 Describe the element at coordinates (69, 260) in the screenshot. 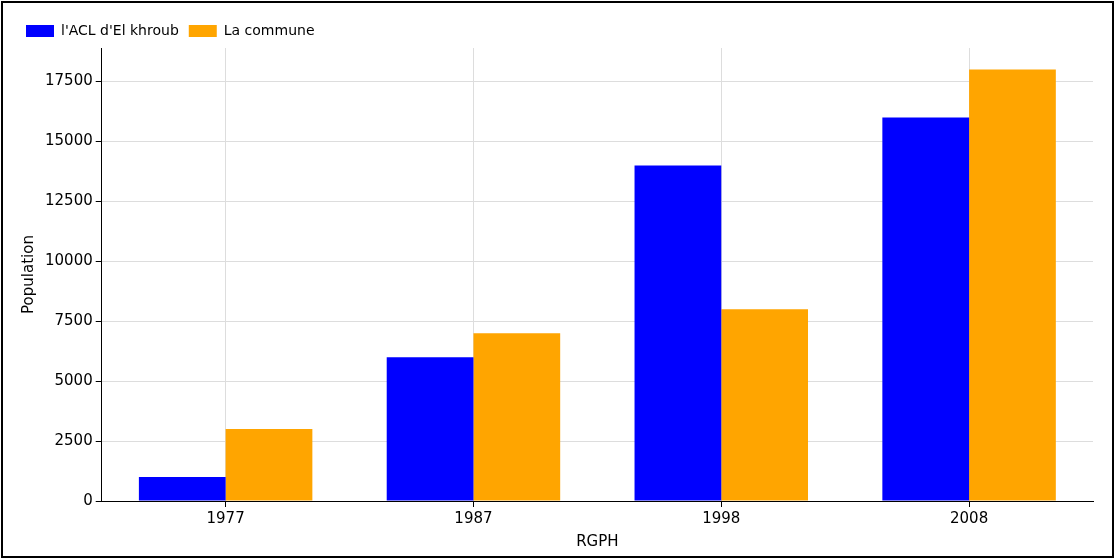

I see `y-tick-label: 10000` at that location.